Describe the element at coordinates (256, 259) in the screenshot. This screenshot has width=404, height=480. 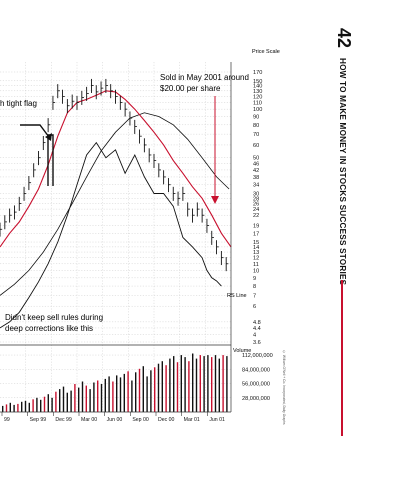
I see `price-tick-label: 12` at that location.